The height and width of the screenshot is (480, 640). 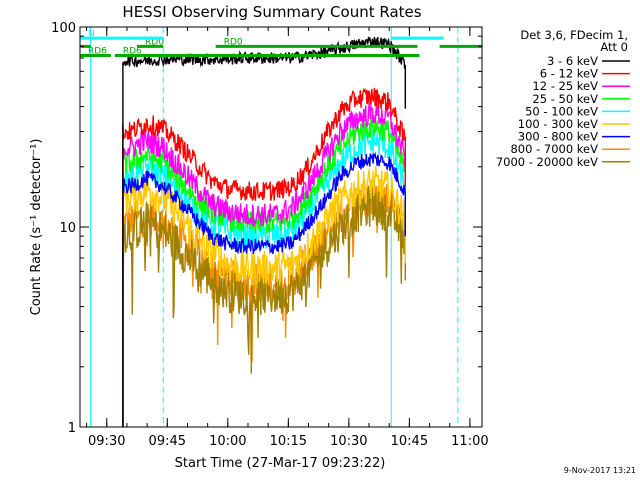 I want to click on legend-label-1: 6 - 12 keV, so click(x=569, y=74).